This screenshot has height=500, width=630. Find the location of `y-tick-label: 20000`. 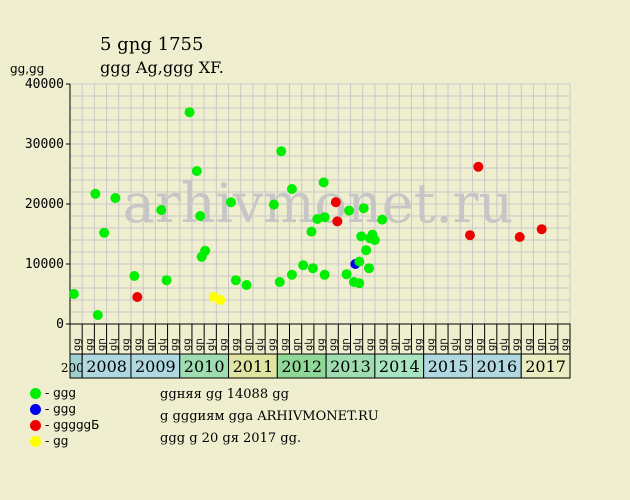

y-tick-label: 20000 is located at coordinates (44, 204).